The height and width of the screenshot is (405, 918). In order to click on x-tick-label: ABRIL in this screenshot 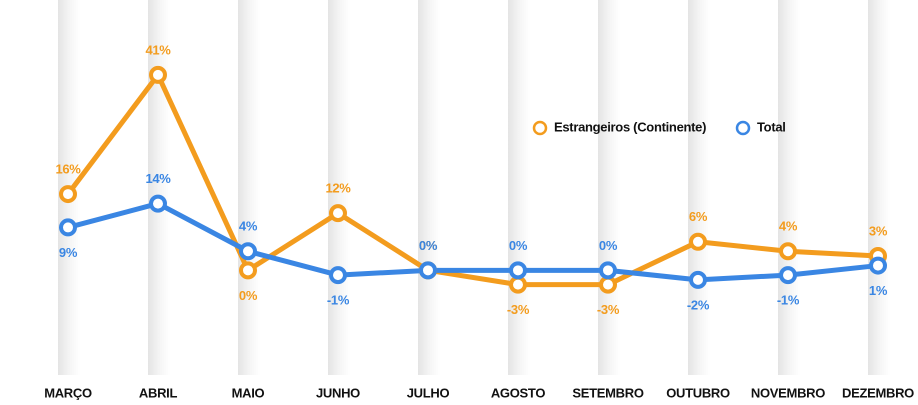, I will do `click(158, 392)`.